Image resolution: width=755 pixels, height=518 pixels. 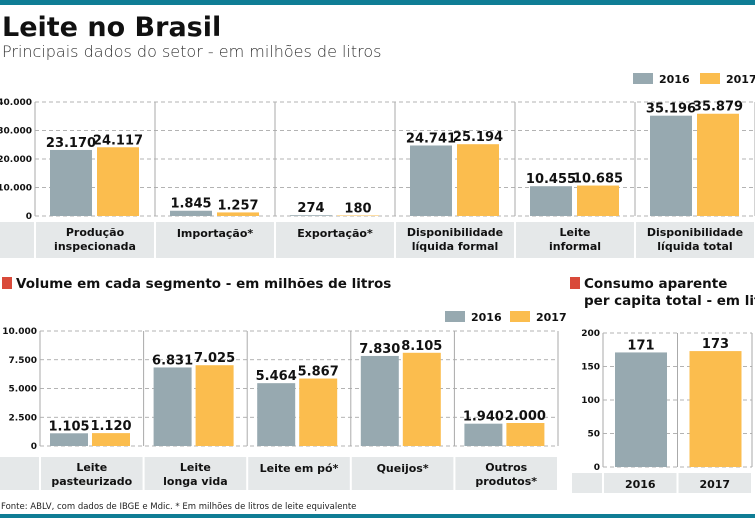 What do you see at coordinates (318, 372) in the screenshot?
I see `data-label: 5.867` at bounding box center [318, 372].